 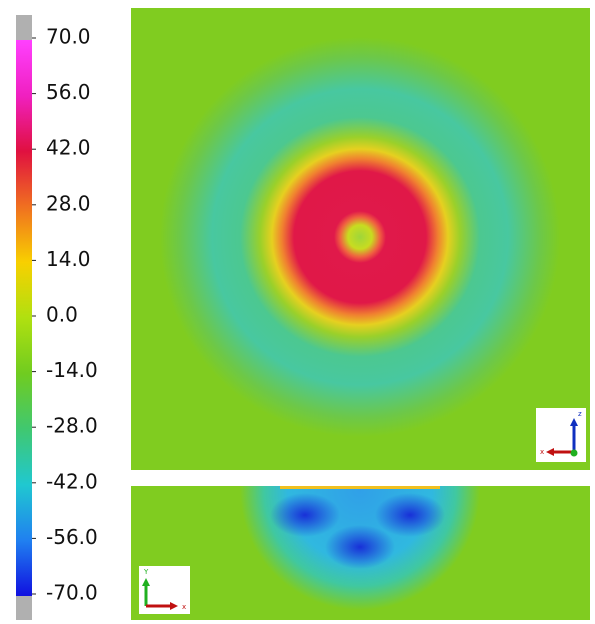 I want to click on colorbar, so click(x=24, y=318).